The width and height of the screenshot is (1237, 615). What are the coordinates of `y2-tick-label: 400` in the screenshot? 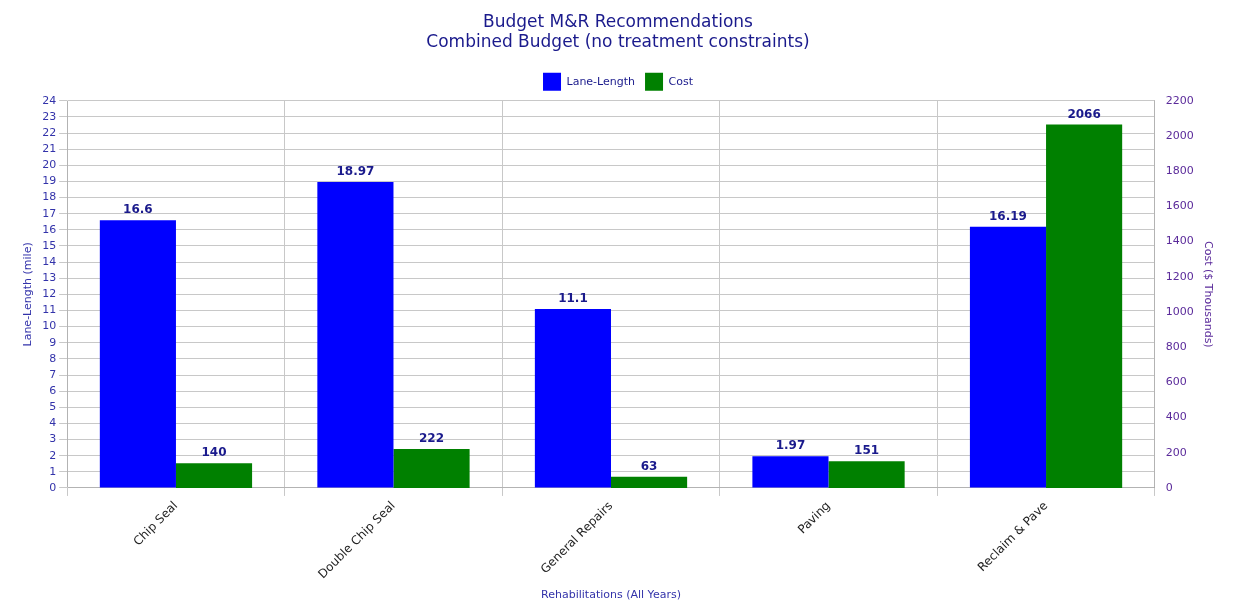 It's located at (1176, 417).